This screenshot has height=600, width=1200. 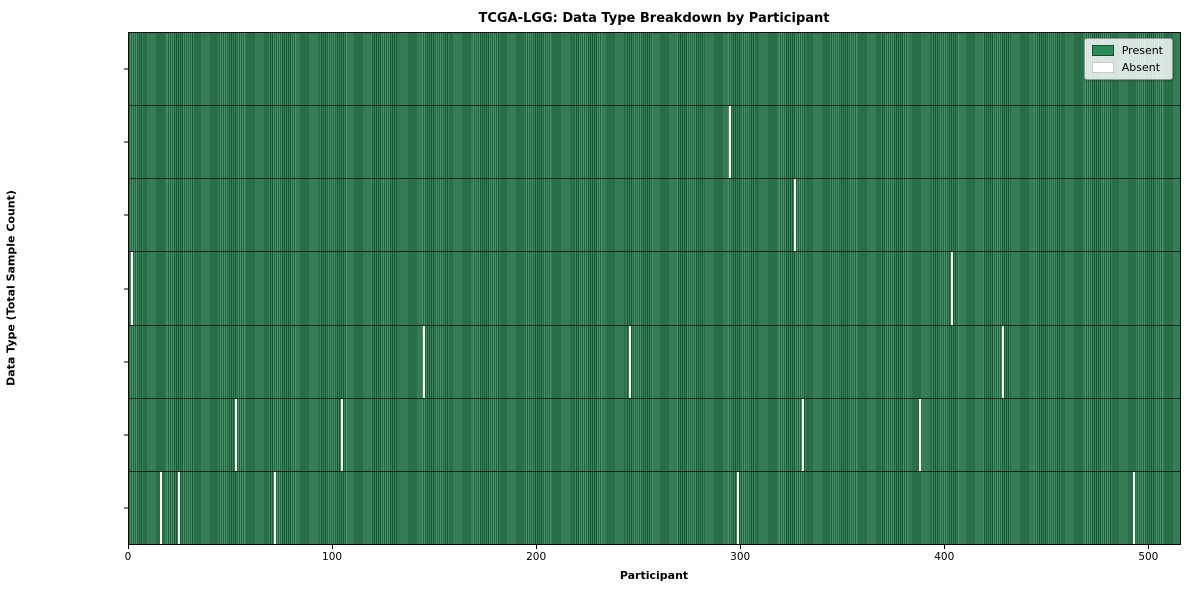 I want to click on heatmap-row-Clinical, so click(x=654, y=289).